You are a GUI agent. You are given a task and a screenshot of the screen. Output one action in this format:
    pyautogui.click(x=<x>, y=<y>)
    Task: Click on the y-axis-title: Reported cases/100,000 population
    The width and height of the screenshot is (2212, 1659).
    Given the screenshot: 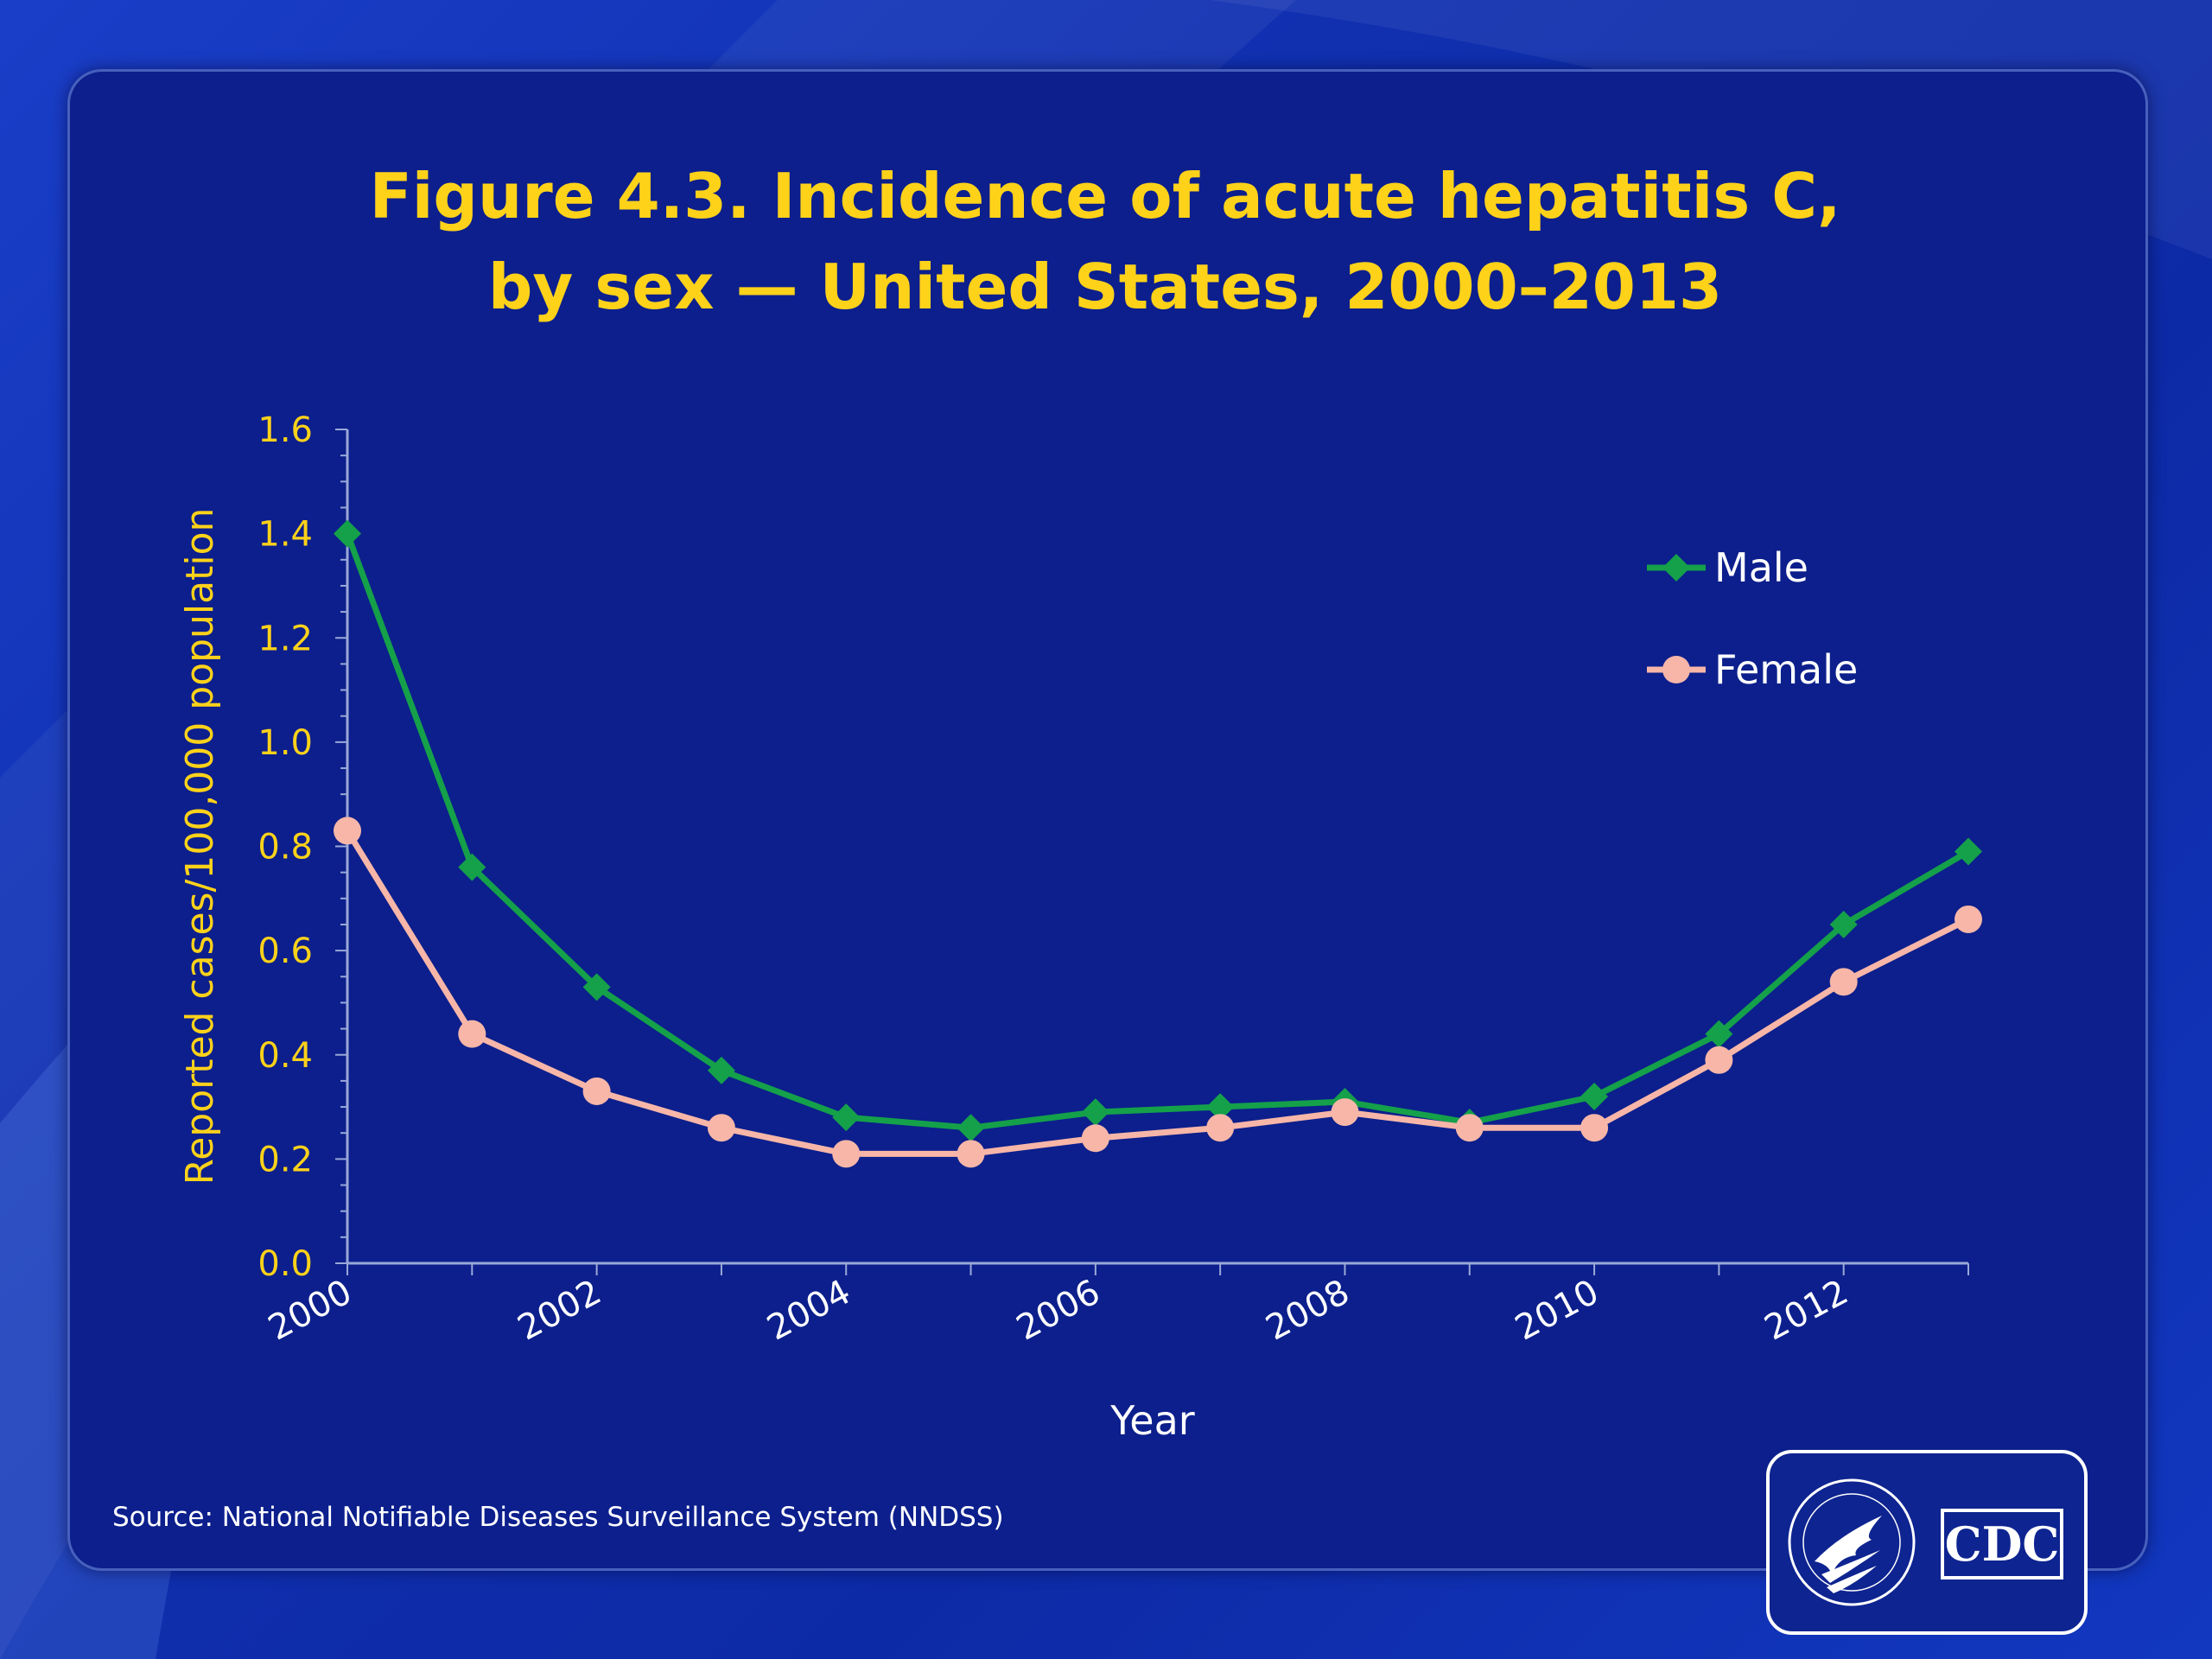 What is the action you would take?
    pyautogui.click(x=200, y=846)
    